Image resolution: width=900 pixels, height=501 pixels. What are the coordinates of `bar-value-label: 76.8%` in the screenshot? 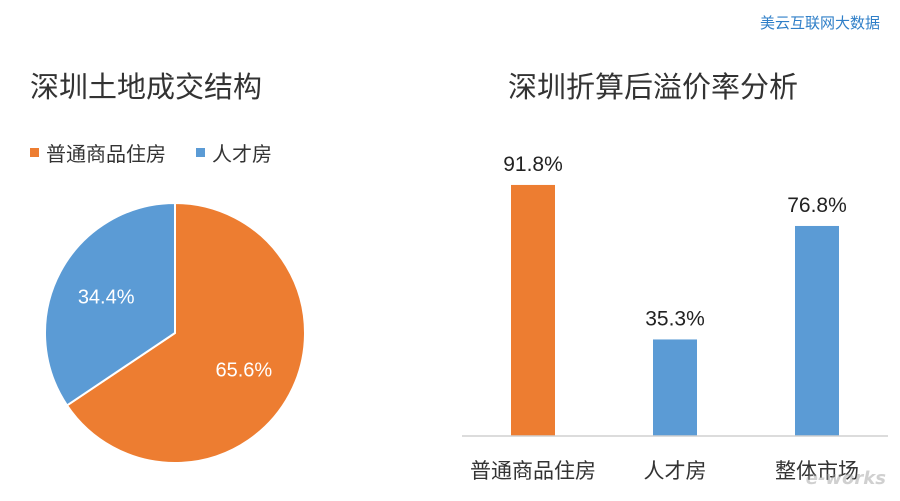 It's located at (817, 205).